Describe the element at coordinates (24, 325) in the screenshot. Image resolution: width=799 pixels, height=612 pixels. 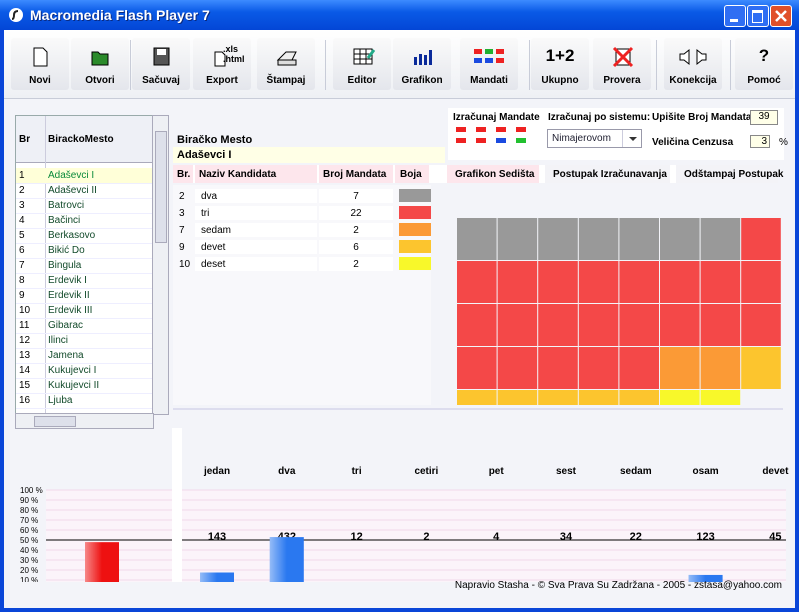
I see `list-cell: 11` at that location.